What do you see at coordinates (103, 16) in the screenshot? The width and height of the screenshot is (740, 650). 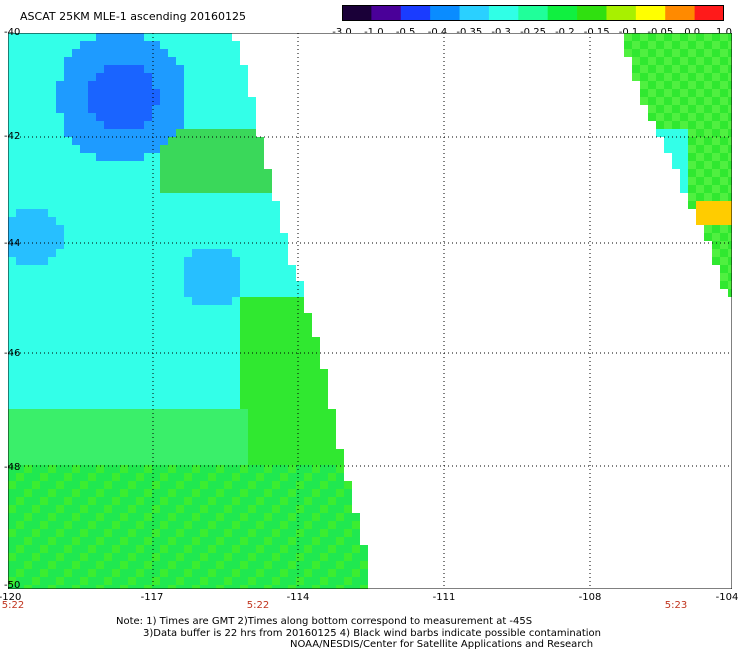 I see `map-title: ASCAT 25KM MLE-1 ascending` at bounding box center [103, 16].